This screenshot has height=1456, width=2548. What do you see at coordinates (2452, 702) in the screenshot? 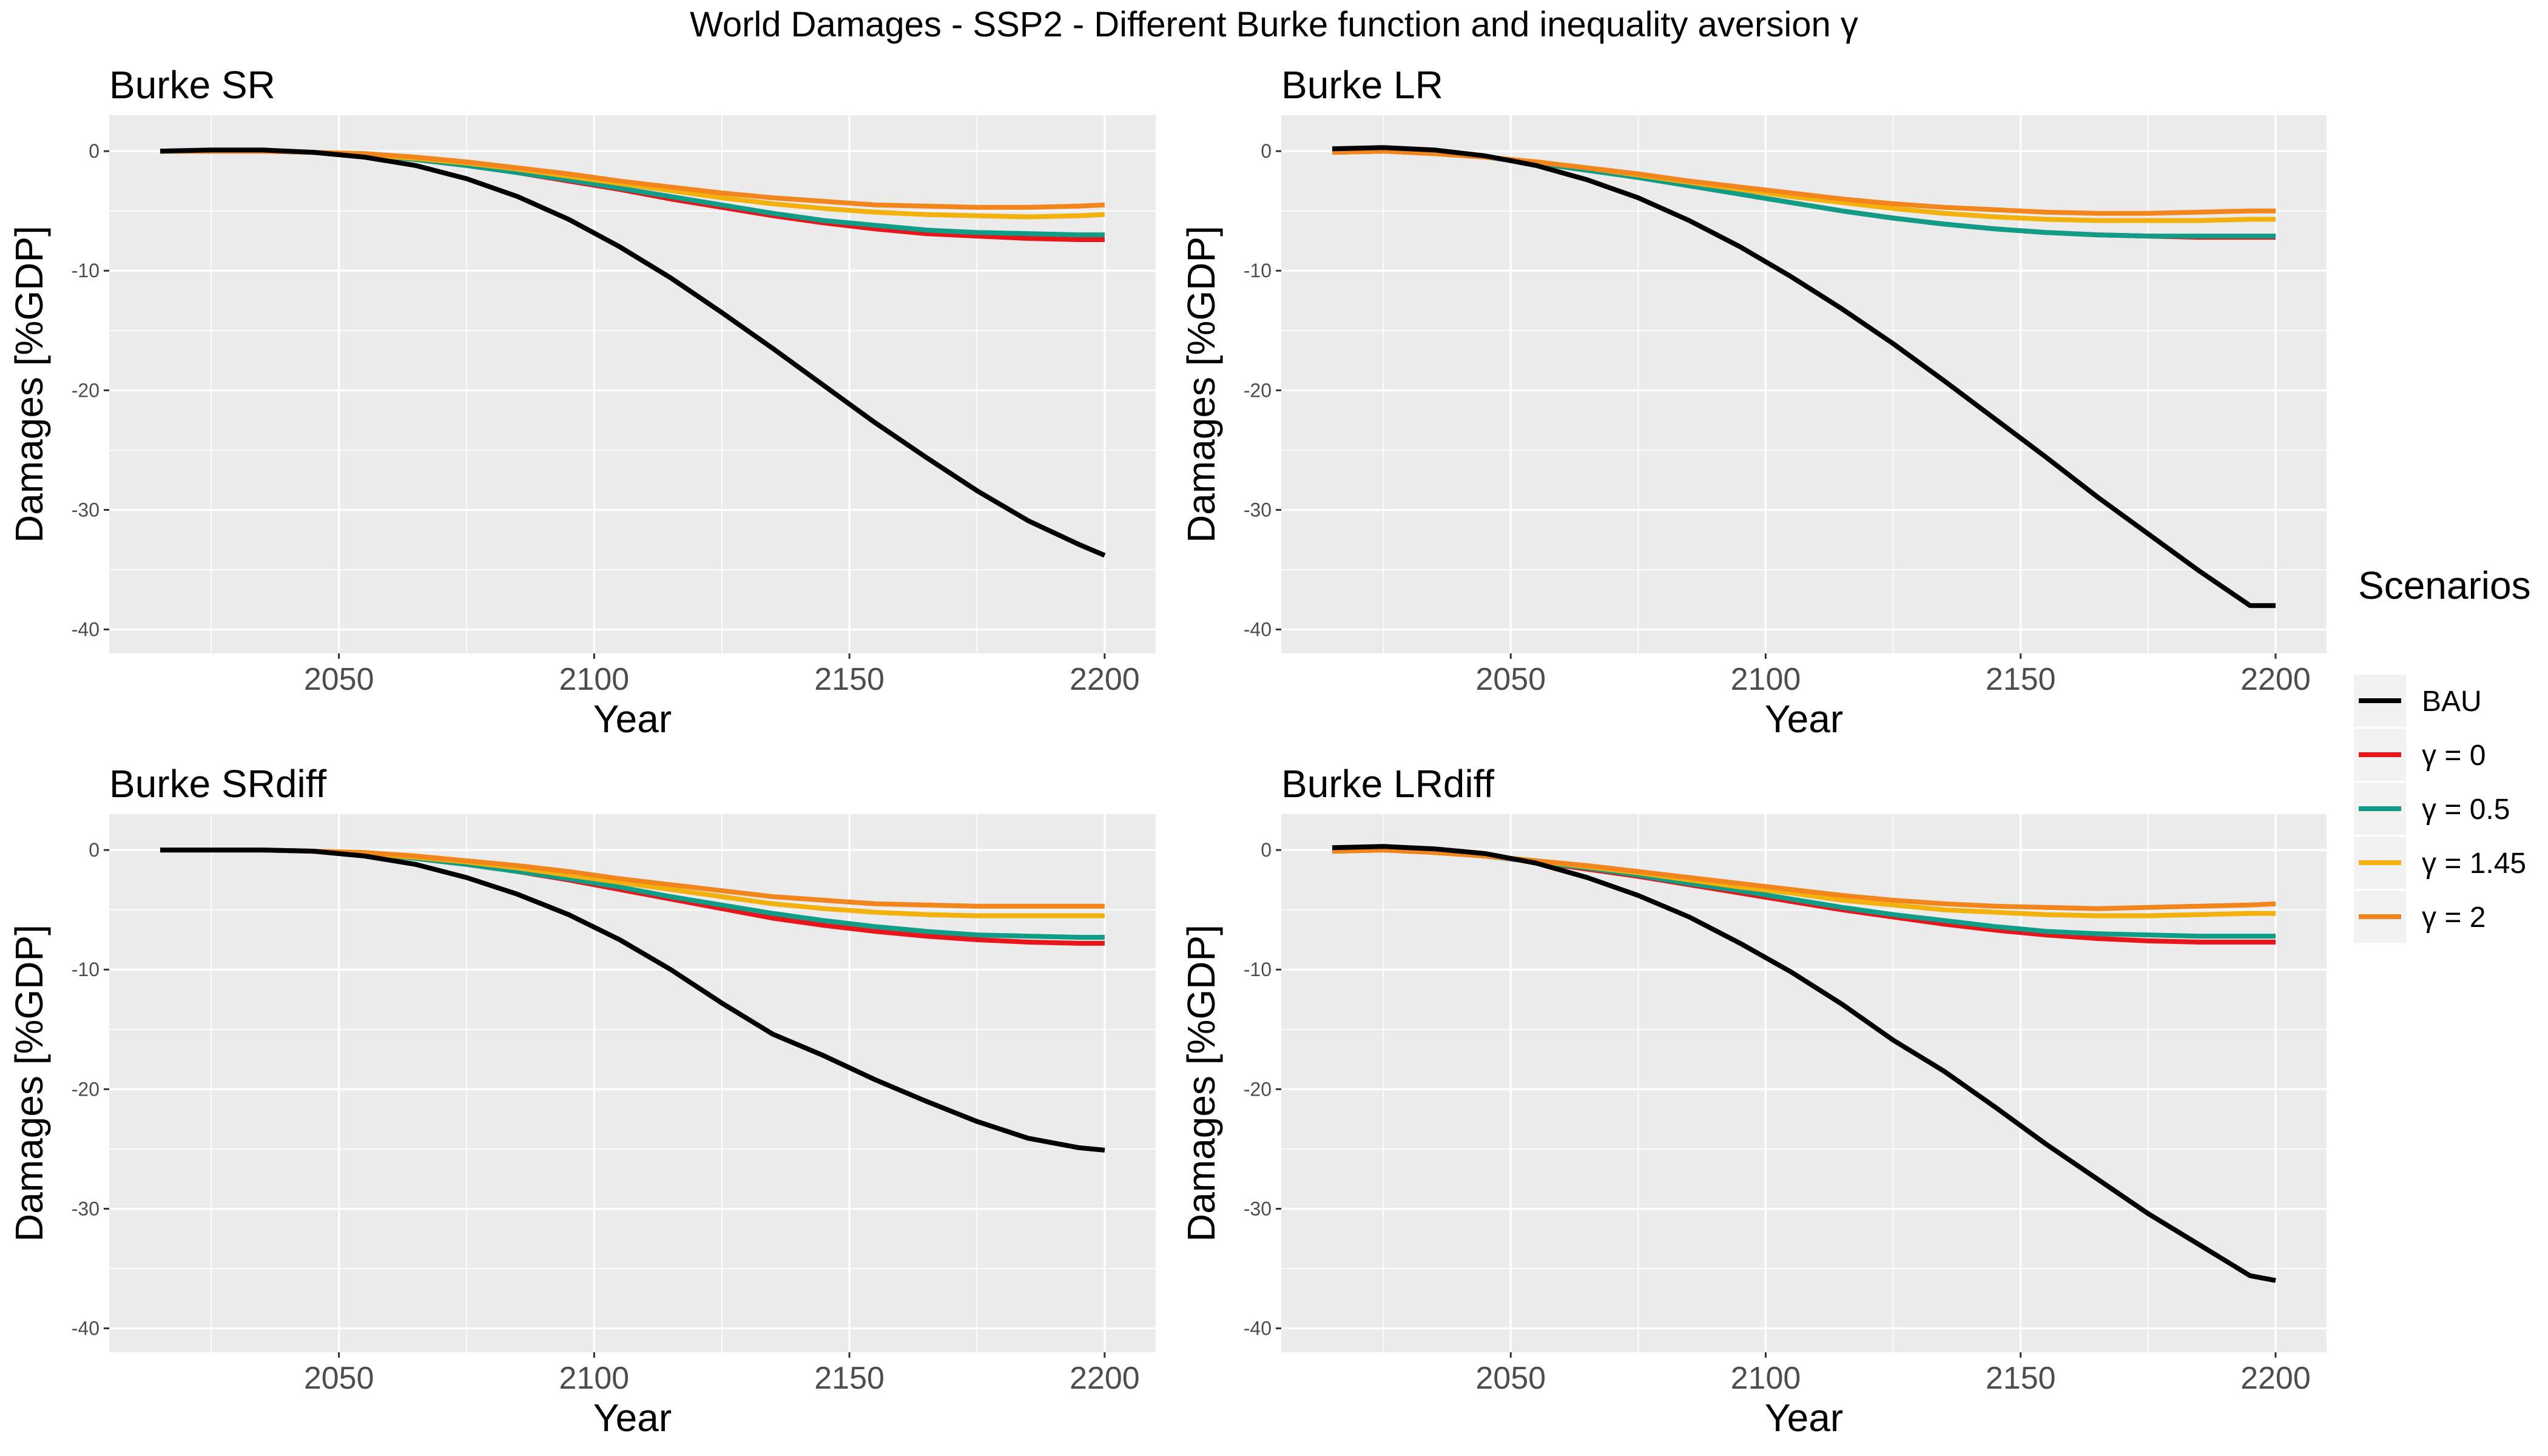
I see `legend-label: BAU` at bounding box center [2452, 702].